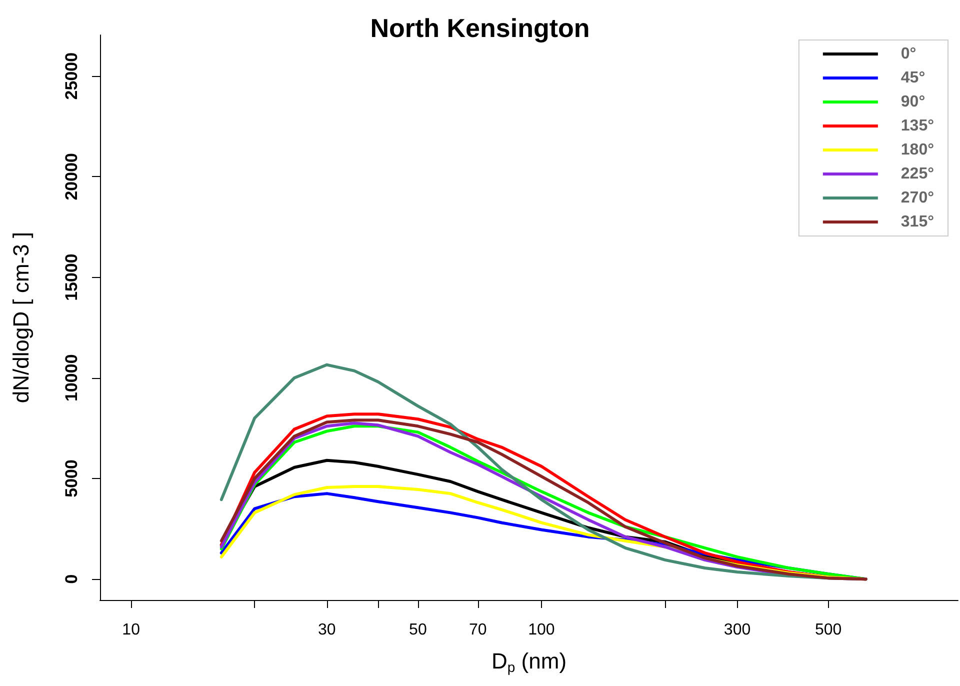  I want to click on chart-title: North Kensington, so click(480, 28).